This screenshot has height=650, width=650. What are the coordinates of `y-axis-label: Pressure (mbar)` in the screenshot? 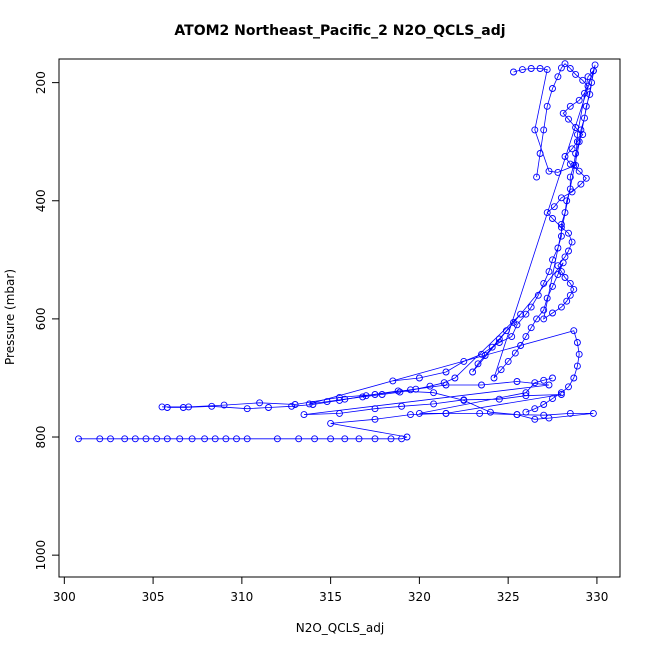 It's located at (10, 317).